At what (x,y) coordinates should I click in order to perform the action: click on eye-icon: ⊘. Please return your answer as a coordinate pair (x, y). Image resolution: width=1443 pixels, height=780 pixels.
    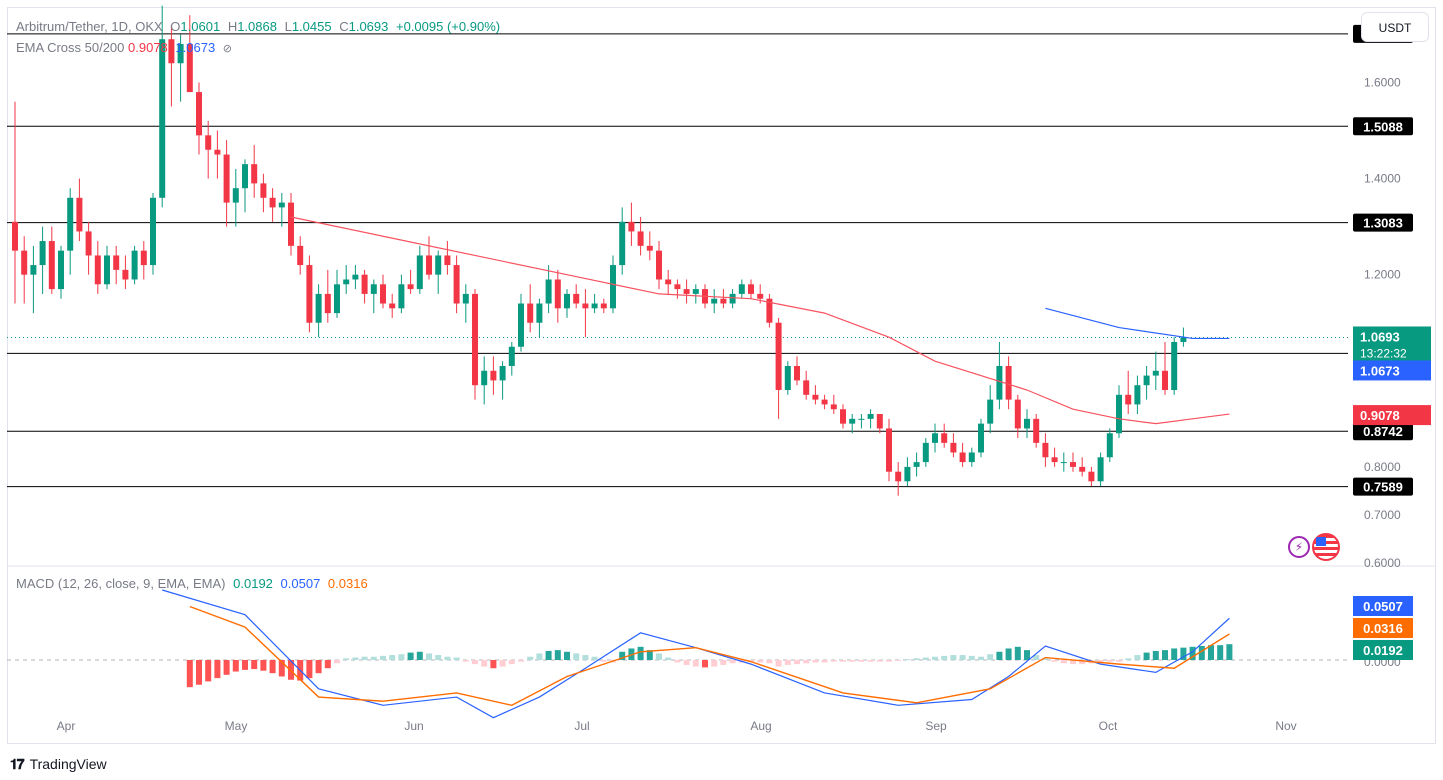
    Looking at the image, I should click on (227, 49).